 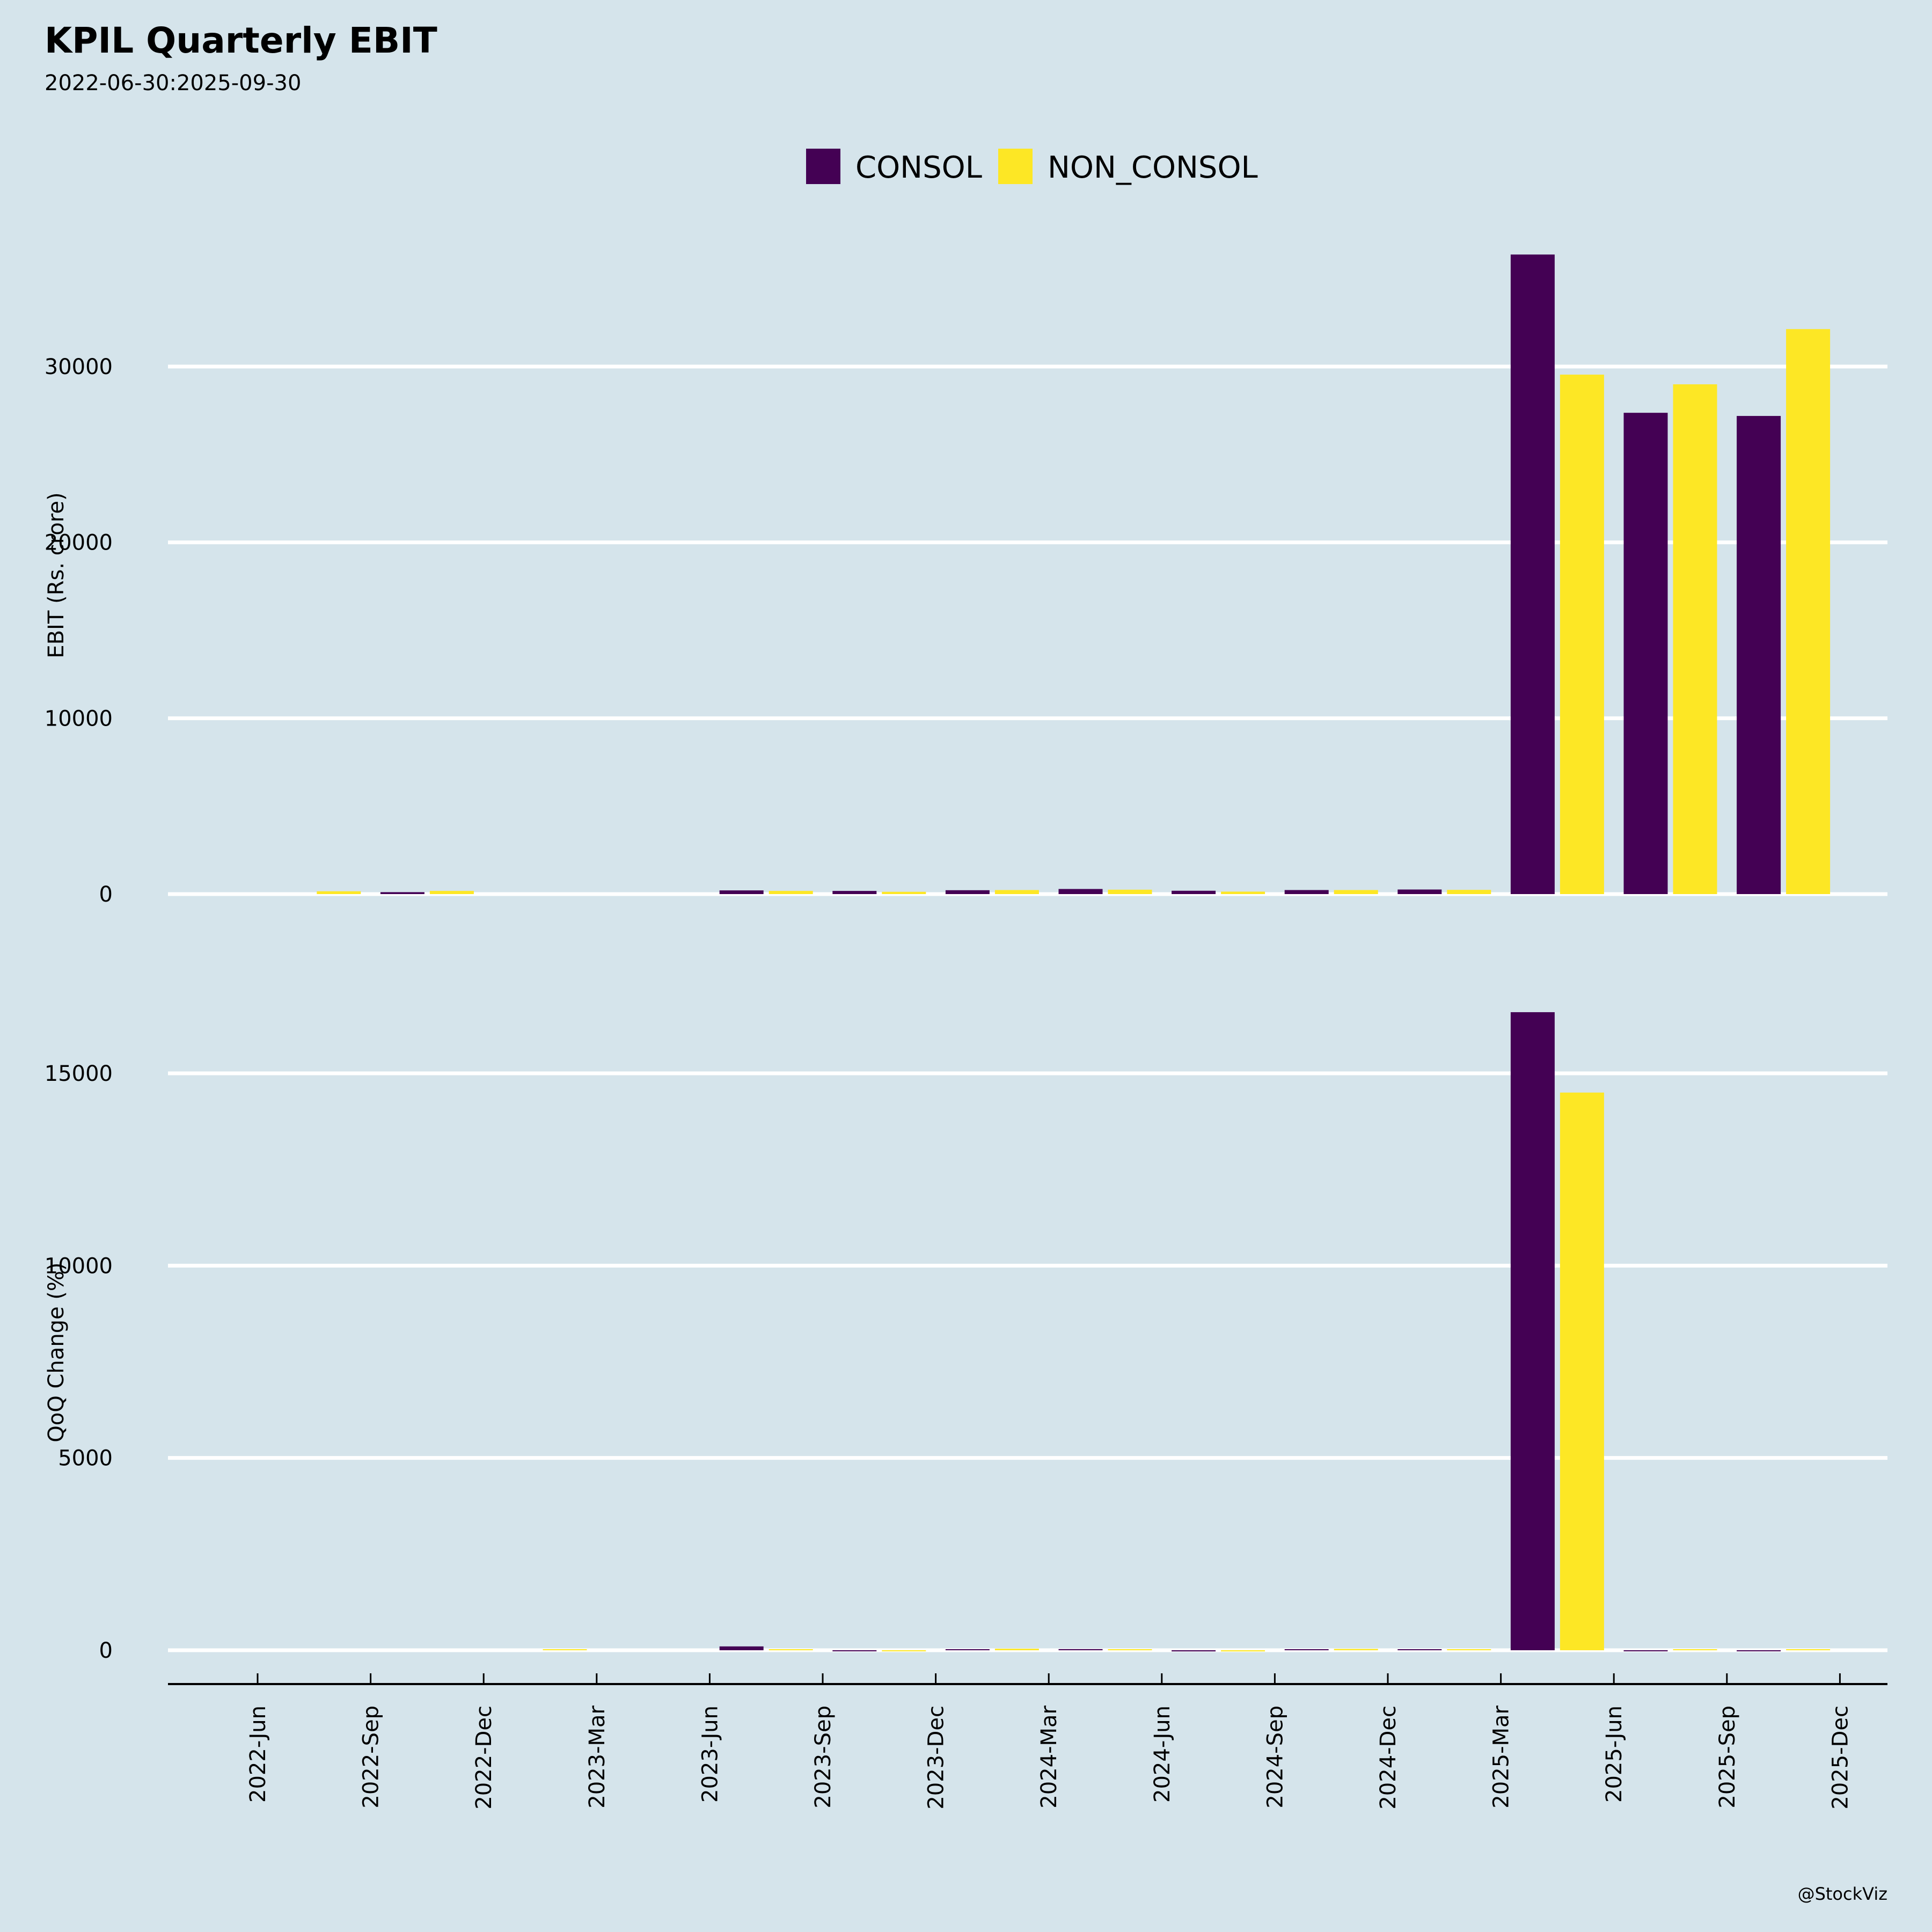 What do you see at coordinates (1275, 1757) in the screenshot?
I see `x-tick-label: 2024-Sep` at bounding box center [1275, 1757].